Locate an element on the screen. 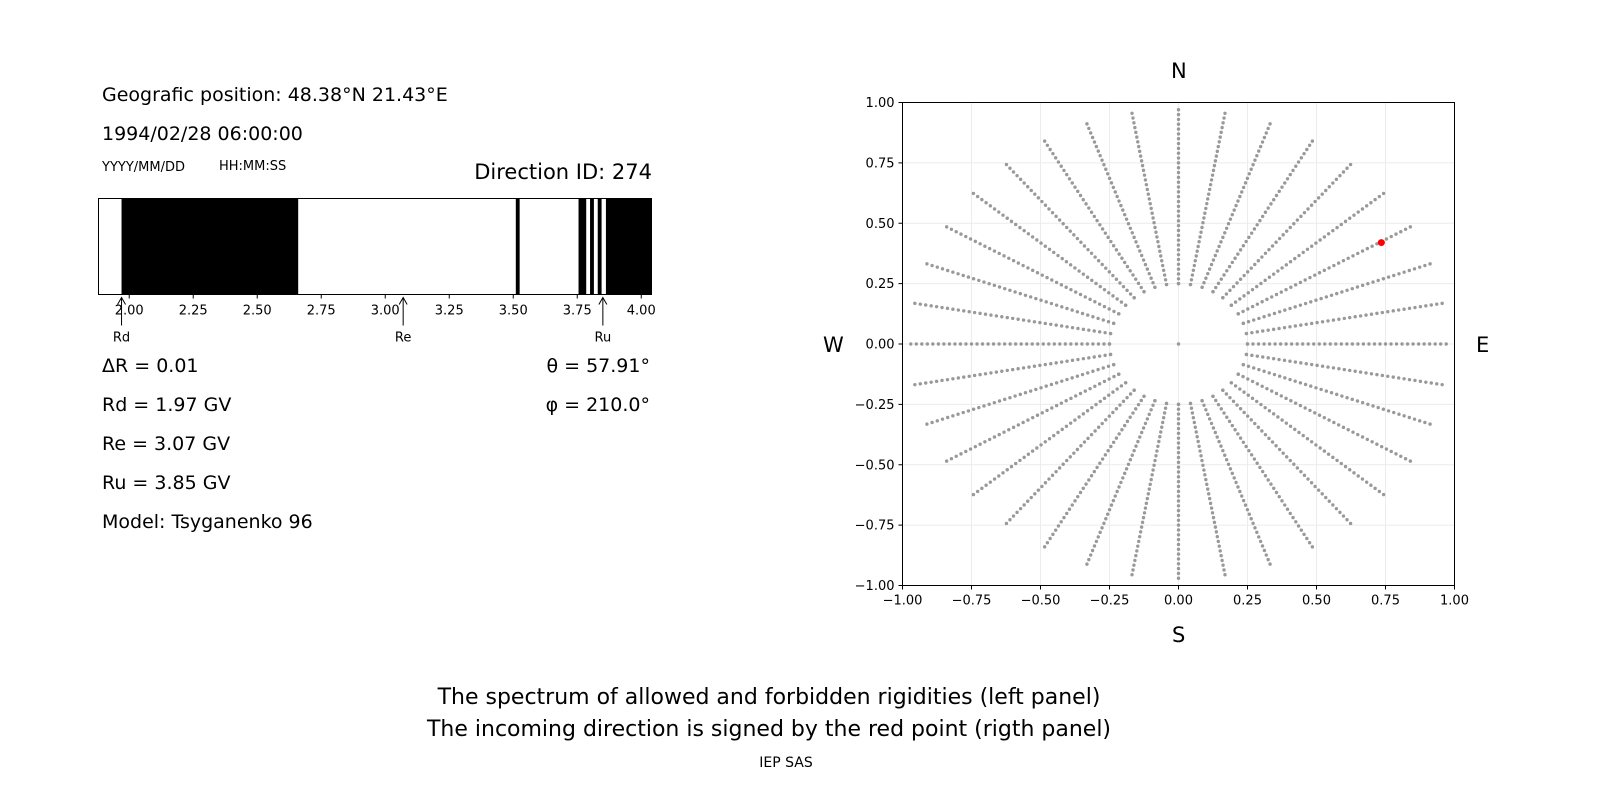  compass-west: W is located at coordinates (833, 345).